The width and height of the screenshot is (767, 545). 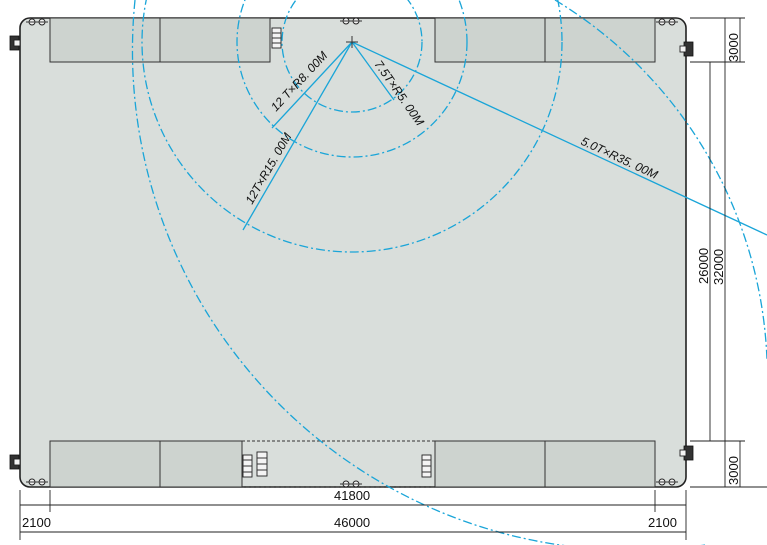 What do you see at coordinates (667, 22) in the screenshot?
I see `anchor-icon-top-right` at bounding box center [667, 22].